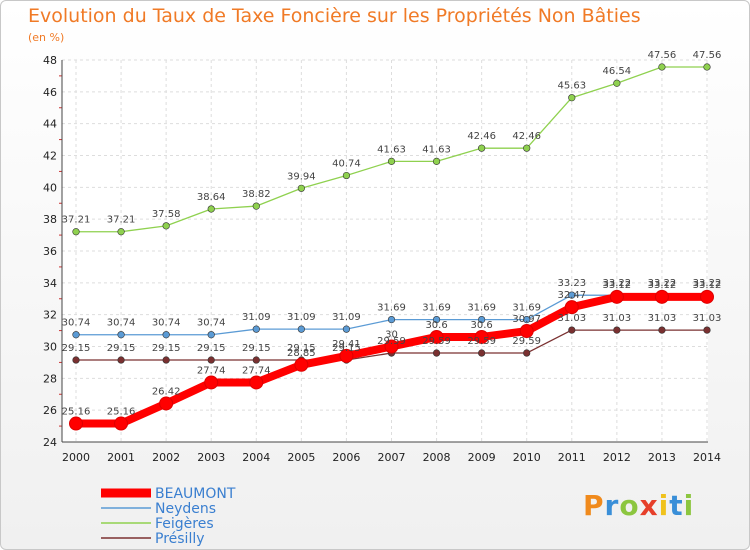 The image size is (750, 550). I want to click on legend-entry: Présilly, so click(180, 539).